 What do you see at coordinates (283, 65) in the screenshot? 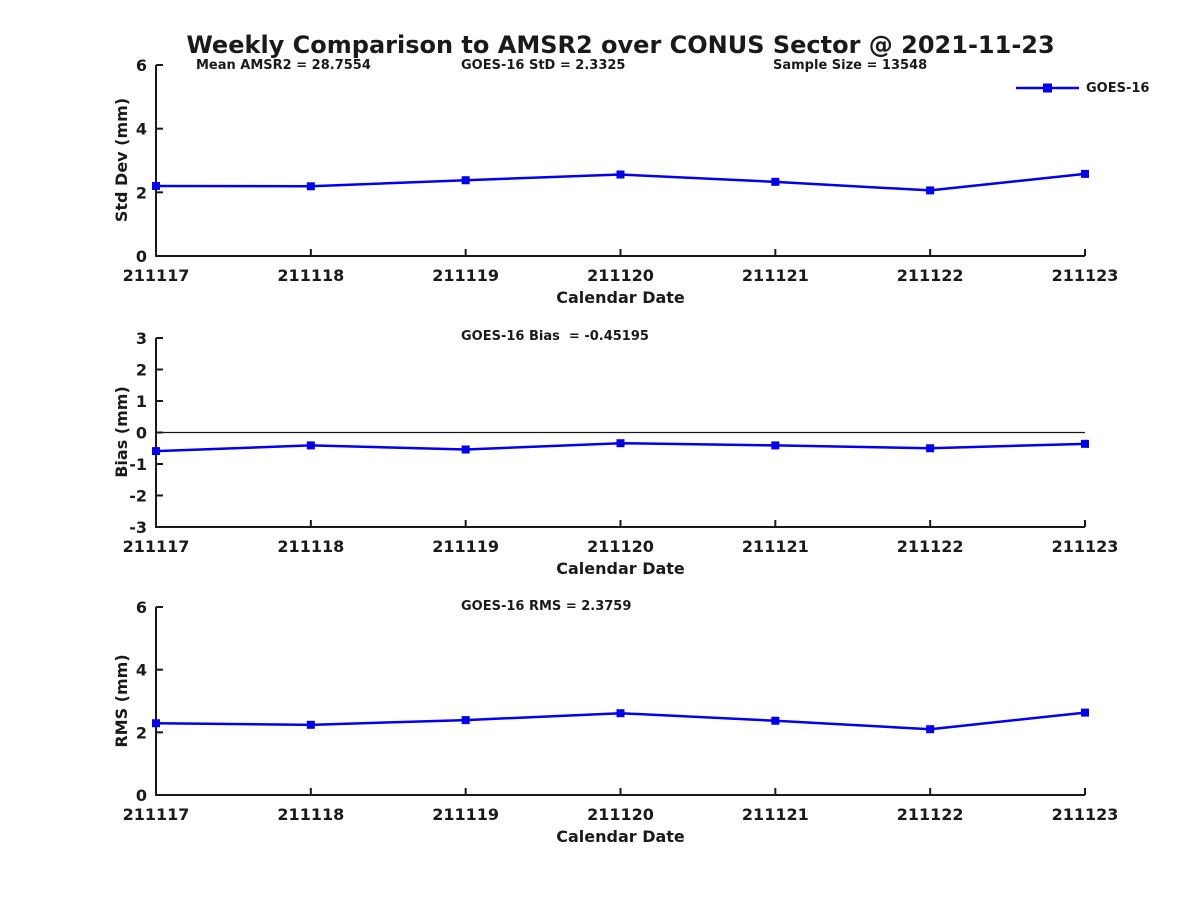
I see `annotation-mean-amsr2: Mean AMSR2 = 28.7554` at bounding box center [283, 65].